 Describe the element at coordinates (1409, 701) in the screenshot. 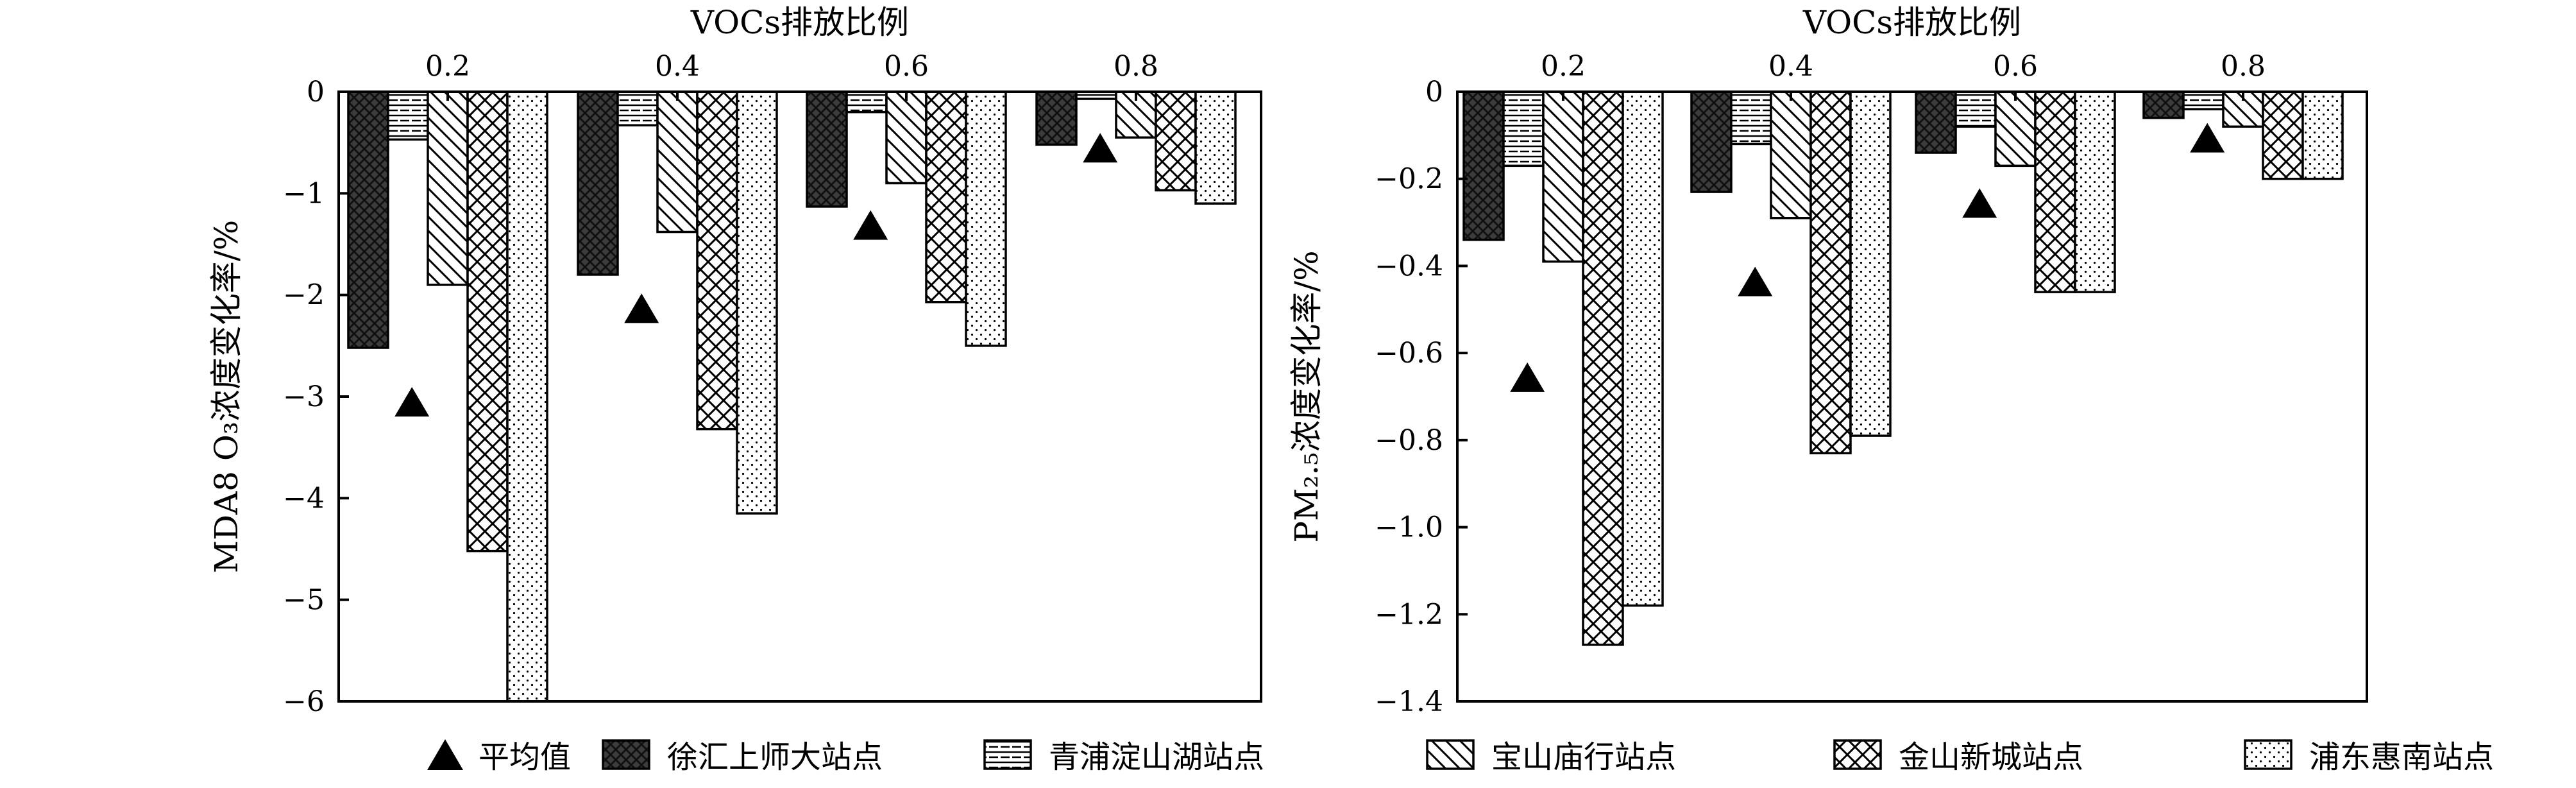

I see `y-tick-label: −1.4` at that location.